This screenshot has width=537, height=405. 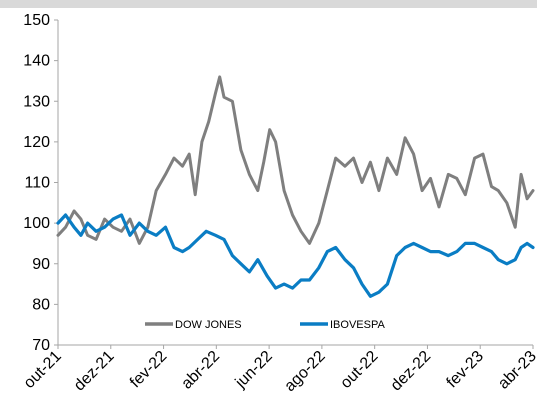 What do you see at coordinates (516, 370) in the screenshot?
I see `x-tick-label: abr-23` at bounding box center [516, 370].